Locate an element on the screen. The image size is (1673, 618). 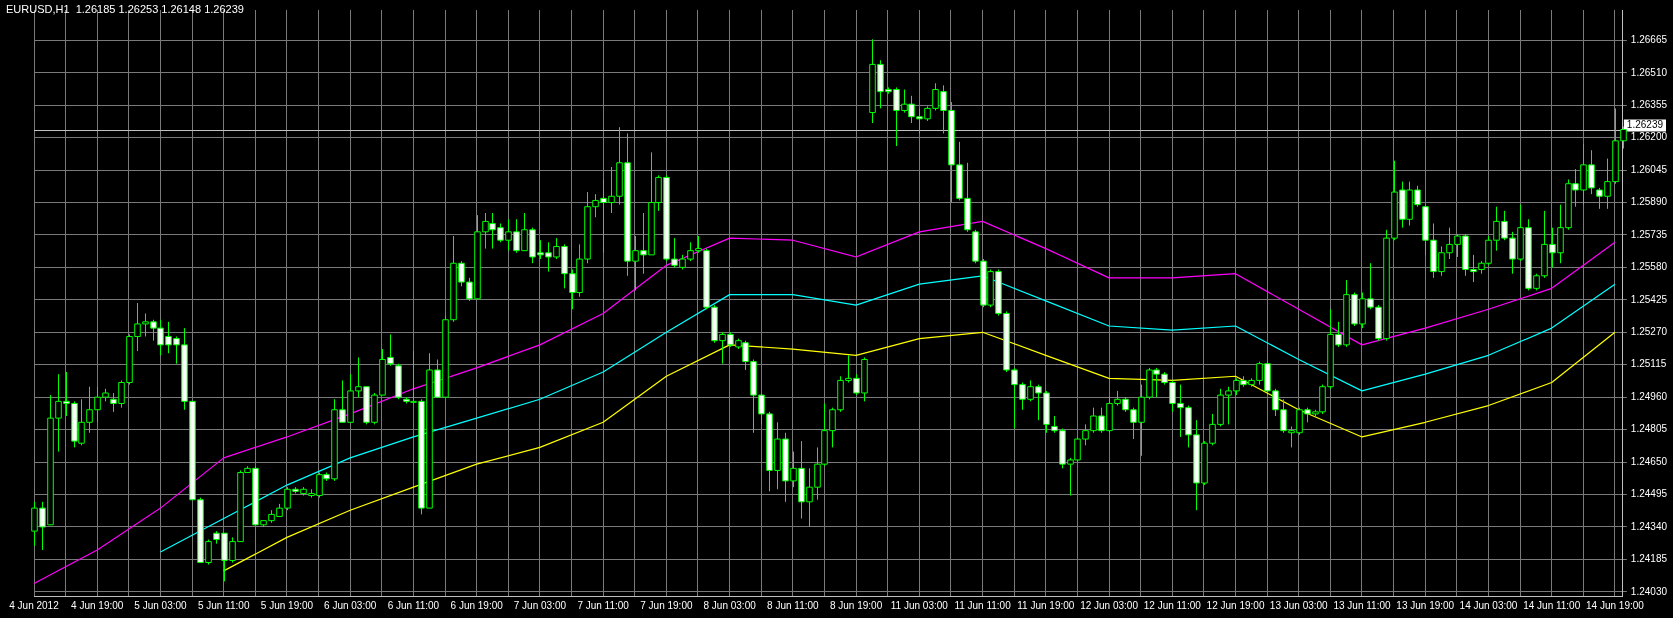
x-tick-label: 13 Jun 03:00 is located at coordinates (1299, 605).